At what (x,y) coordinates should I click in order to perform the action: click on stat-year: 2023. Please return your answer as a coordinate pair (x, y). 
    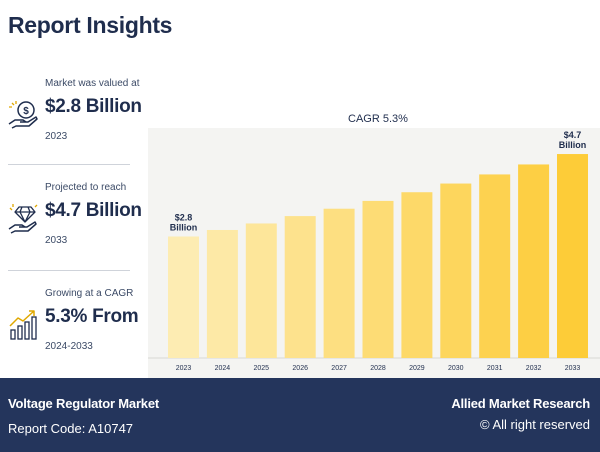
    Looking at the image, I should click on (56, 136).